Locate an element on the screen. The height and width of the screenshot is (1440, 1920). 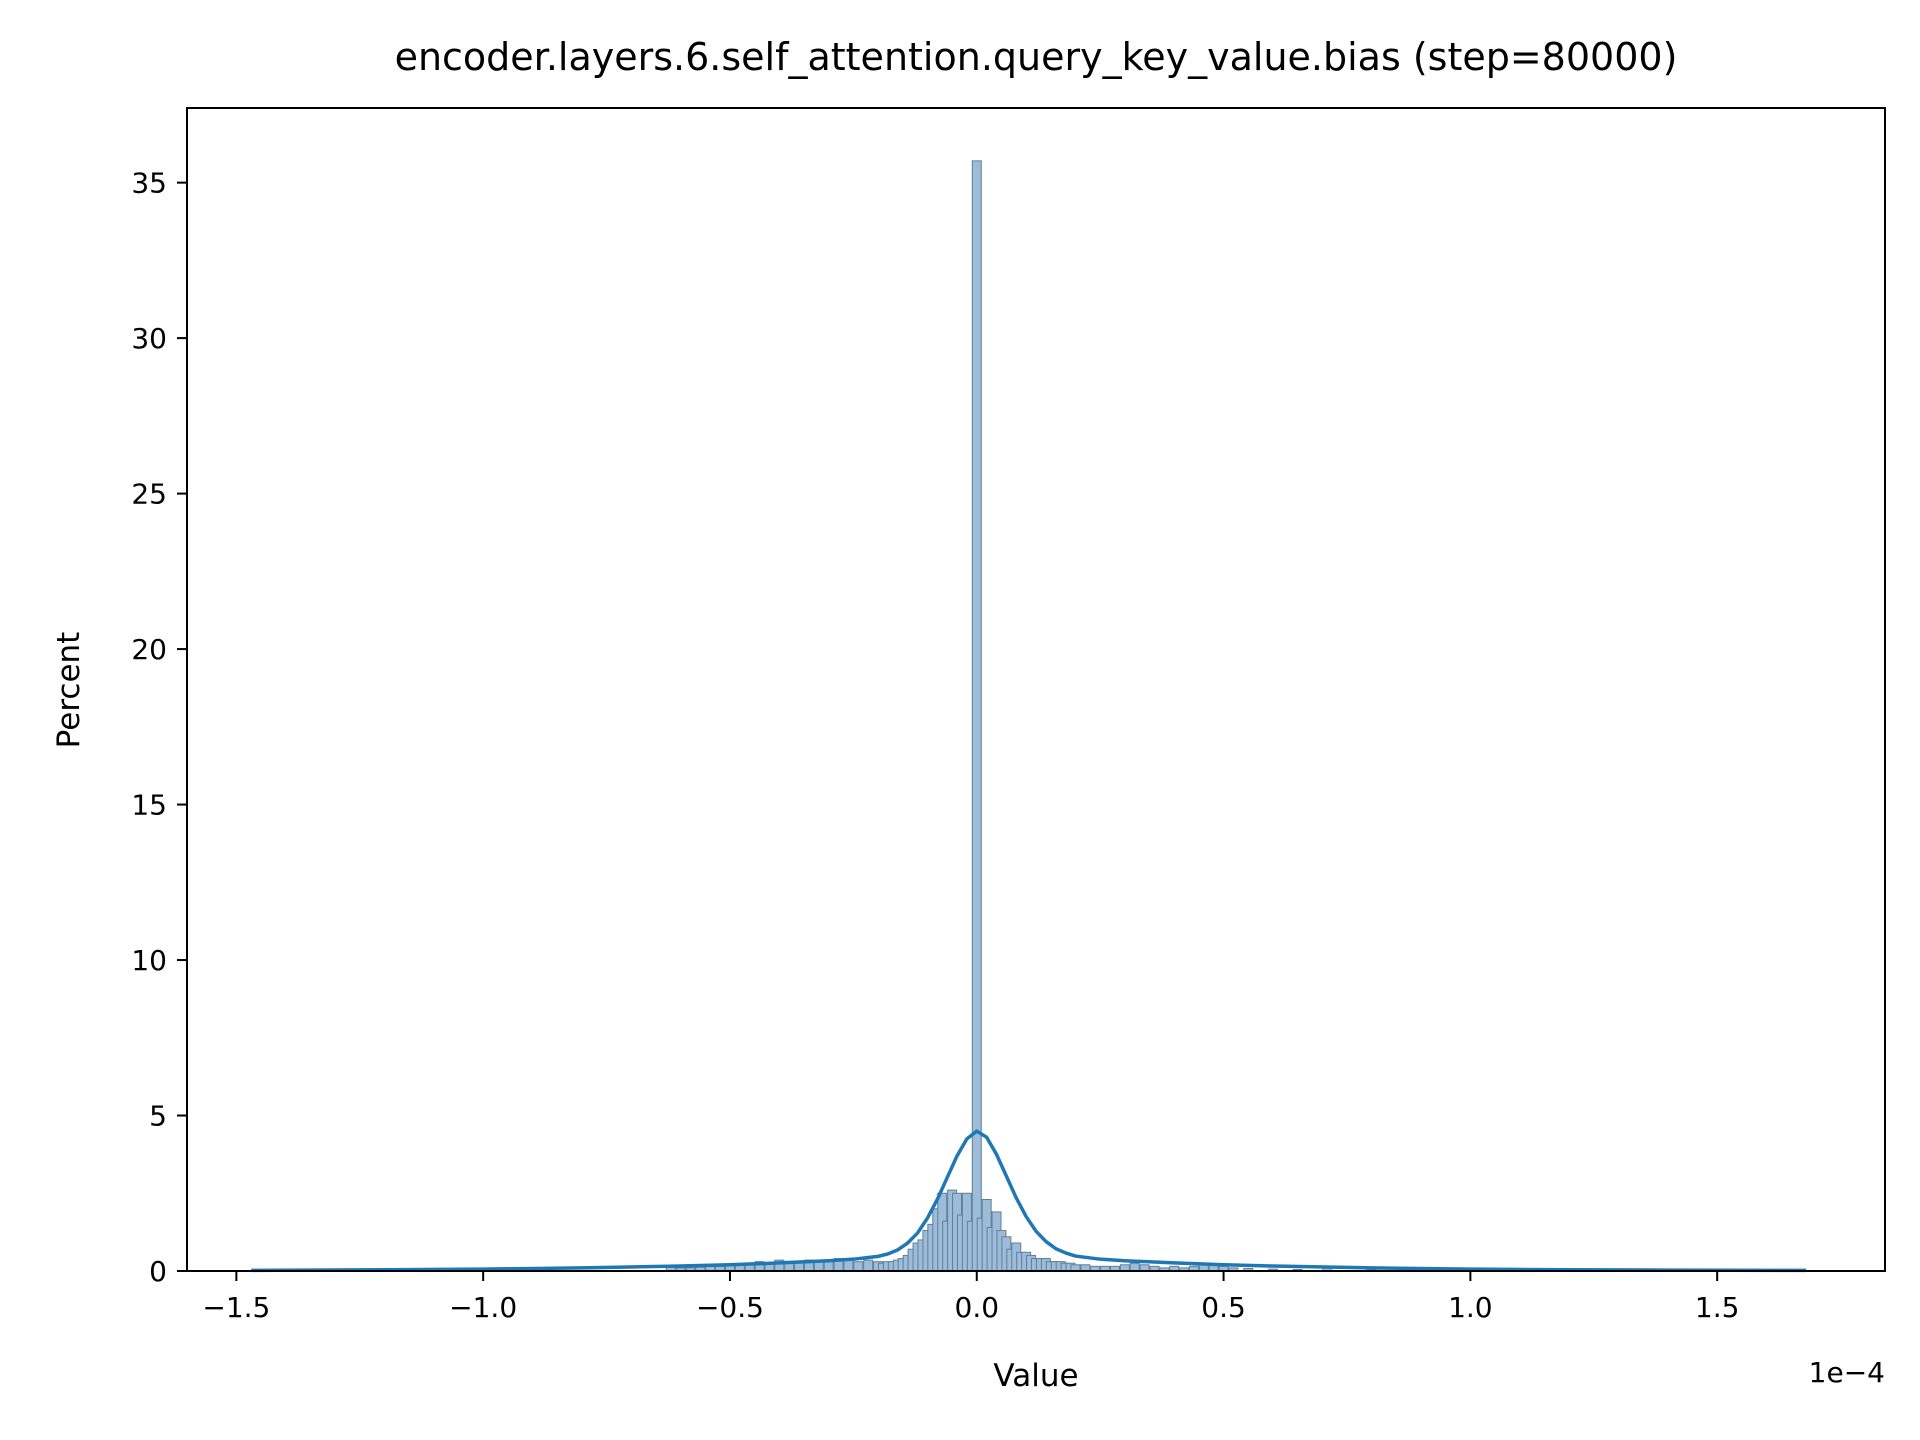
y-tick-label: 35 is located at coordinates (149, 183).